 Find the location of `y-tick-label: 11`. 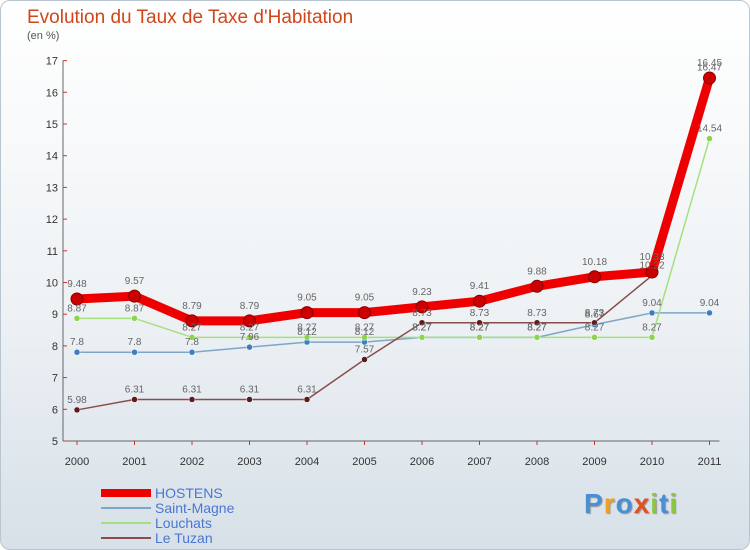

y-tick-label: 11 is located at coordinates (52, 252).